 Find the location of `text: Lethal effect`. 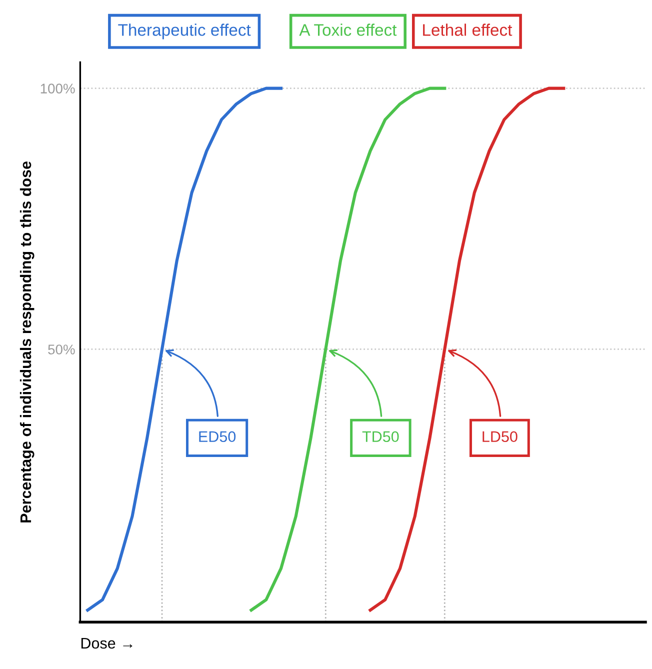

text: Lethal effect is located at coordinates (467, 30).